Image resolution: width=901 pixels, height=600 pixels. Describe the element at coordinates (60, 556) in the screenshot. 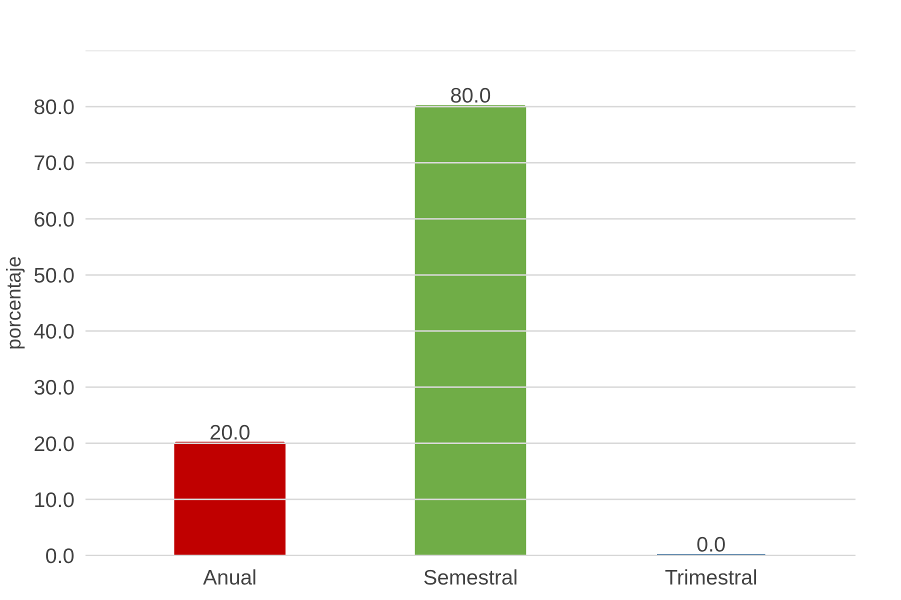

I see `y-tick-label: 0.0` at that location.